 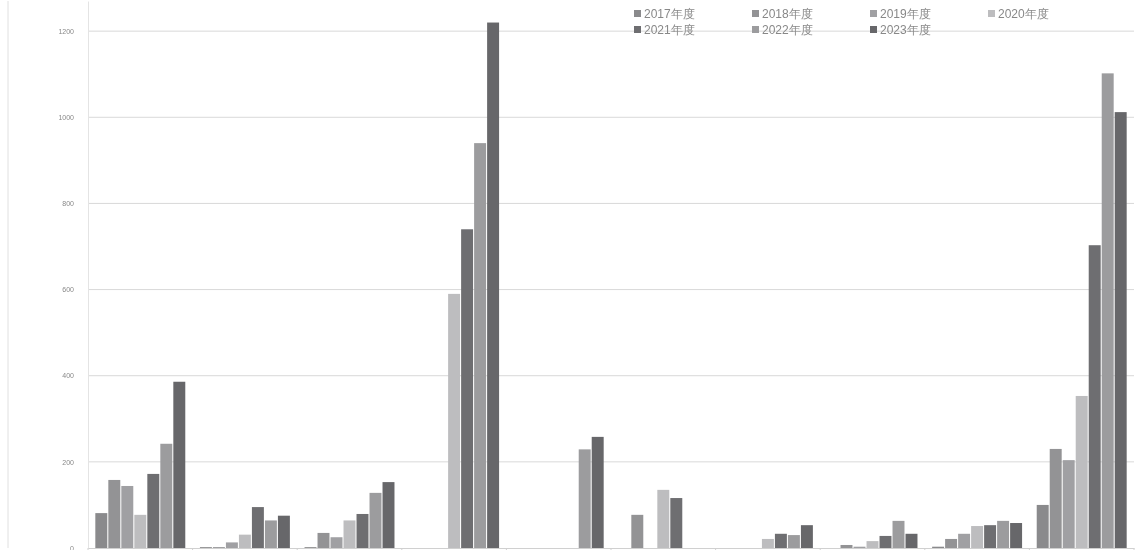 What do you see at coordinates (669, 13) in the screenshot?
I see `legend-label: 2017年度` at bounding box center [669, 13].